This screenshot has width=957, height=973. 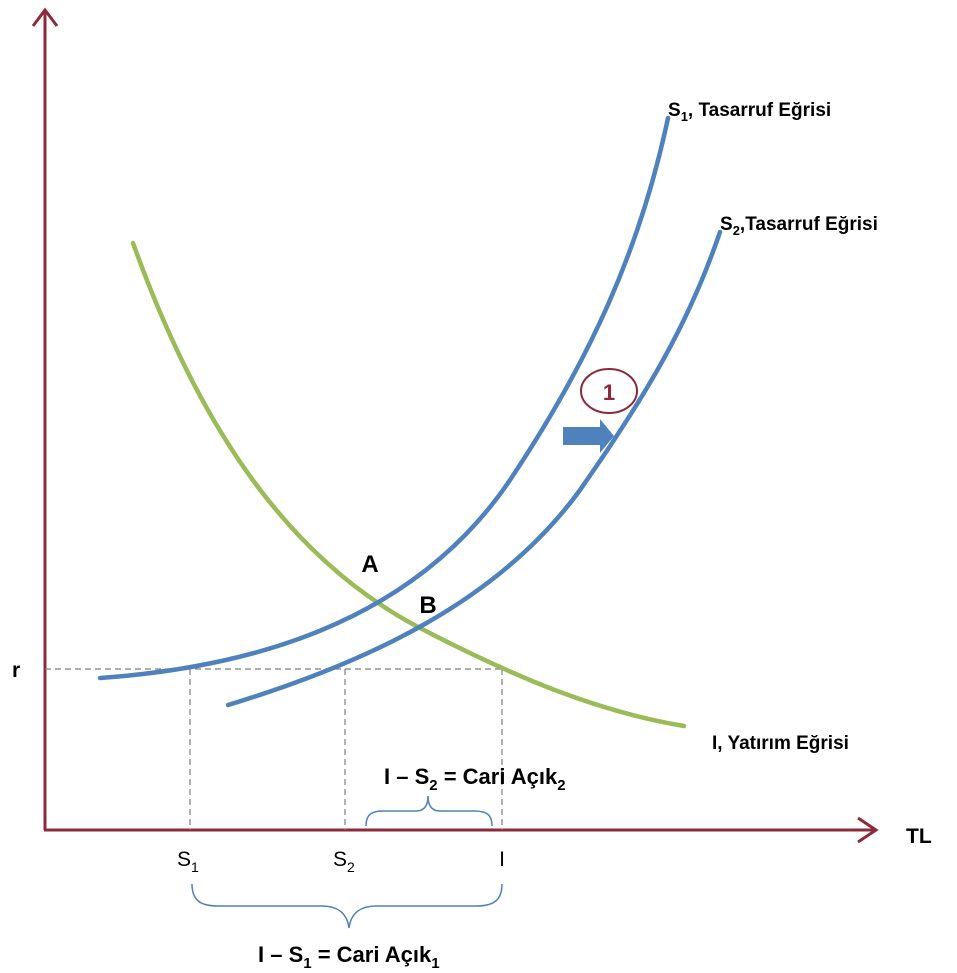 I want to click on s1-curve-label-main: S, so click(x=674, y=110).